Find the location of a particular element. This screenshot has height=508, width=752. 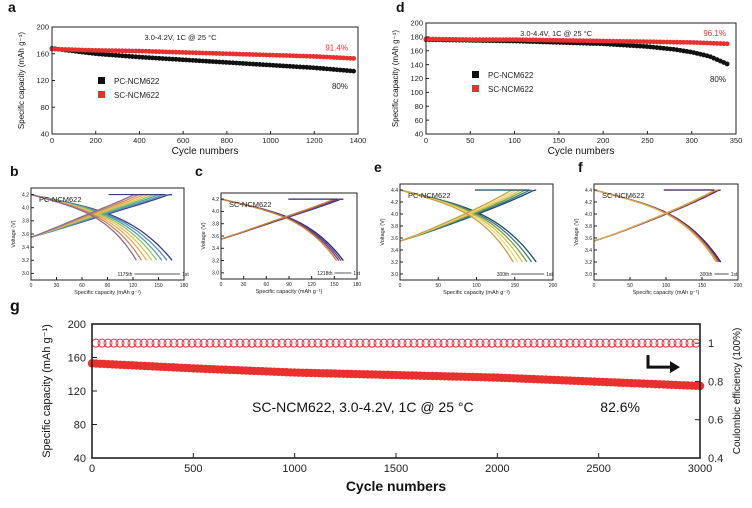

sample-name: PC-NCM622 is located at coordinates (60, 199).